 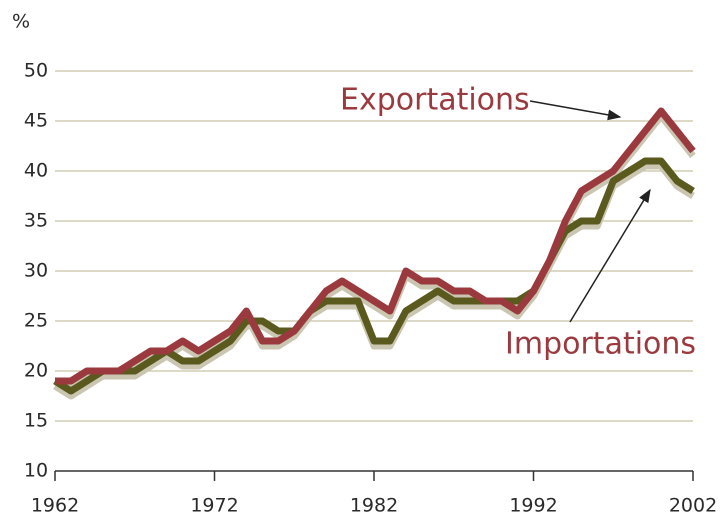 What do you see at coordinates (36, 121) in the screenshot?
I see `y-tick-label: 45` at bounding box center [36, 121].